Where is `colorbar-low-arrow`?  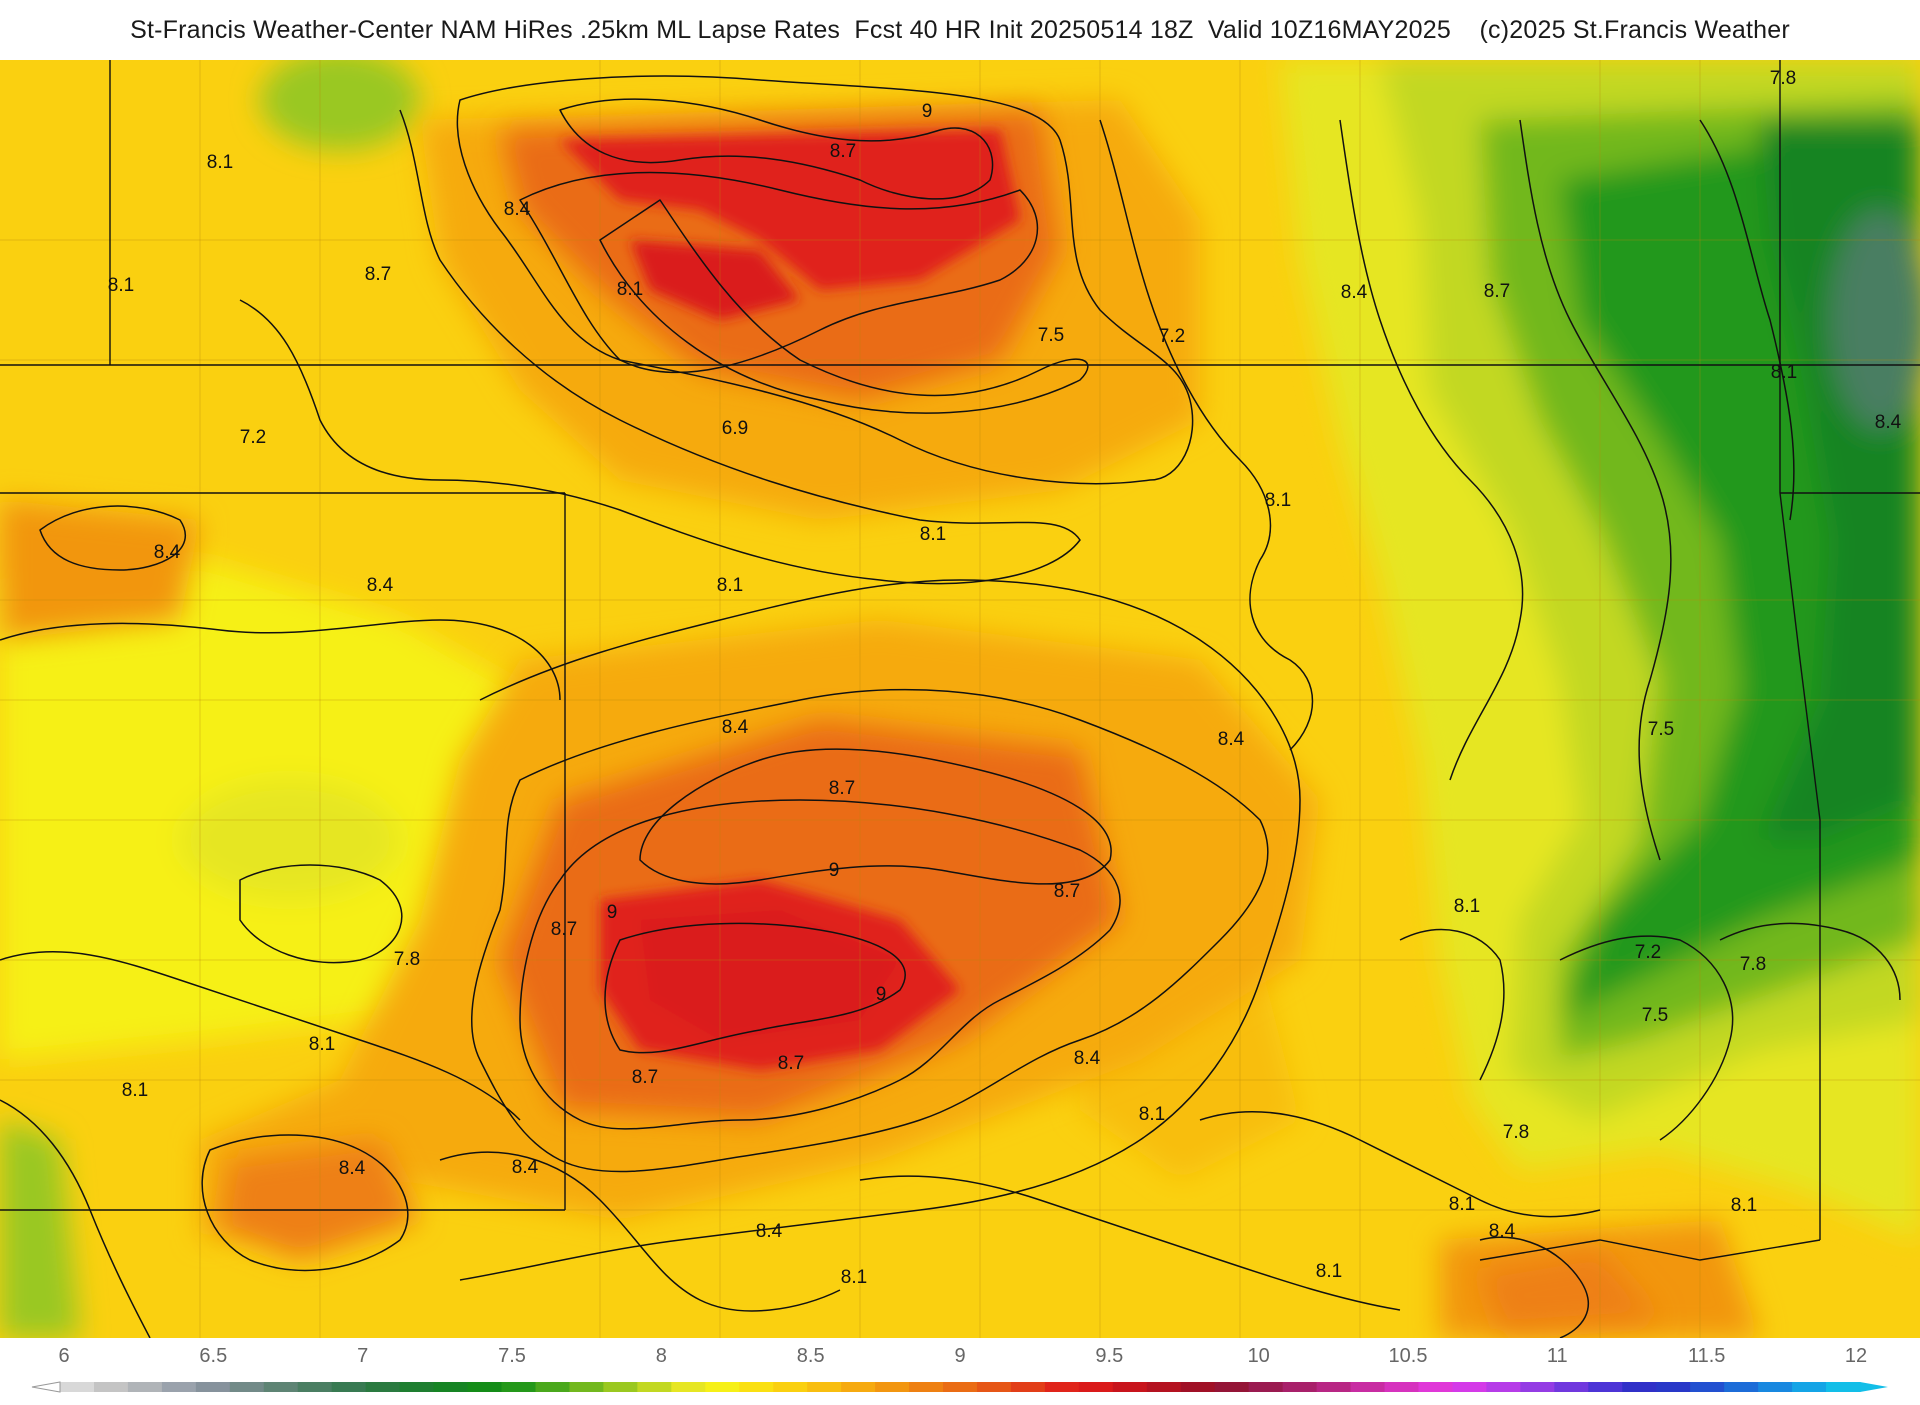
colorbar-low-arrow is located at coordinates (46, 1387).